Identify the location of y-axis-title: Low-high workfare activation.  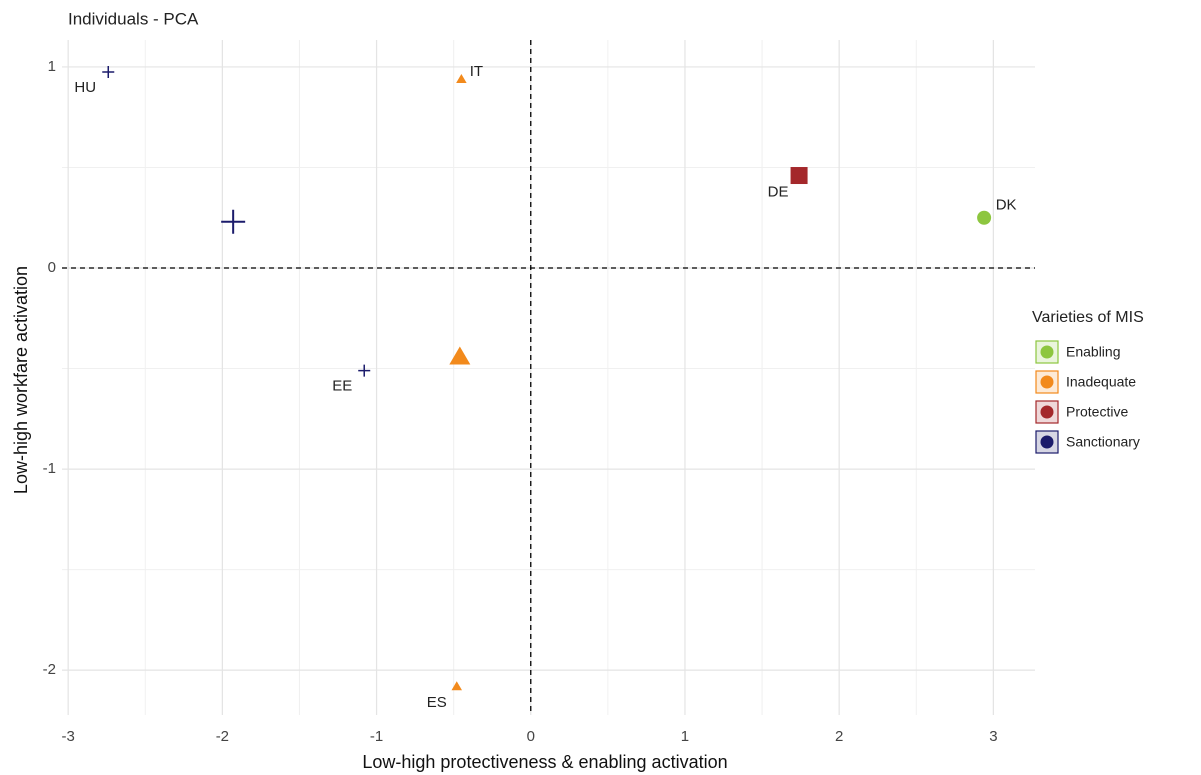
(21, 380).